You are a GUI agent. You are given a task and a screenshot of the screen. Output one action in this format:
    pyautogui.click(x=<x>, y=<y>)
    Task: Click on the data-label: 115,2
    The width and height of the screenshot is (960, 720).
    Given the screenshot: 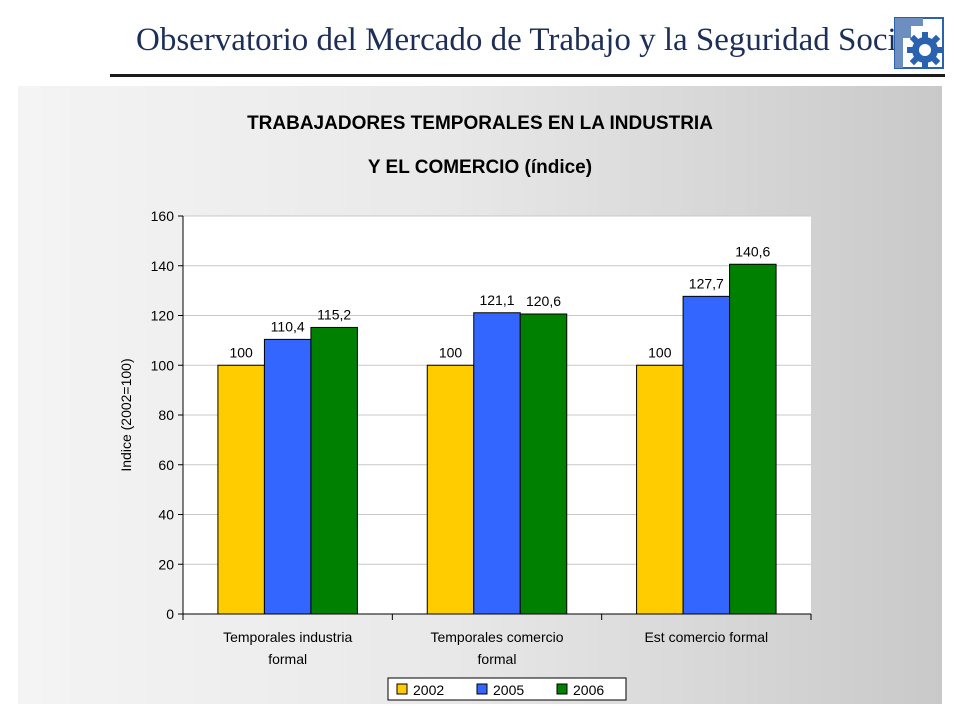 What is the action you would take?
    pyautogui.click(x=334, y=314)
    